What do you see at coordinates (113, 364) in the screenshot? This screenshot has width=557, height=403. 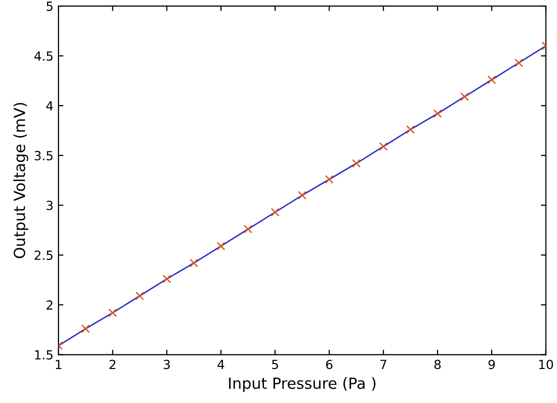 I see `x-tick-label: 2` at bounding box center [113, 364].